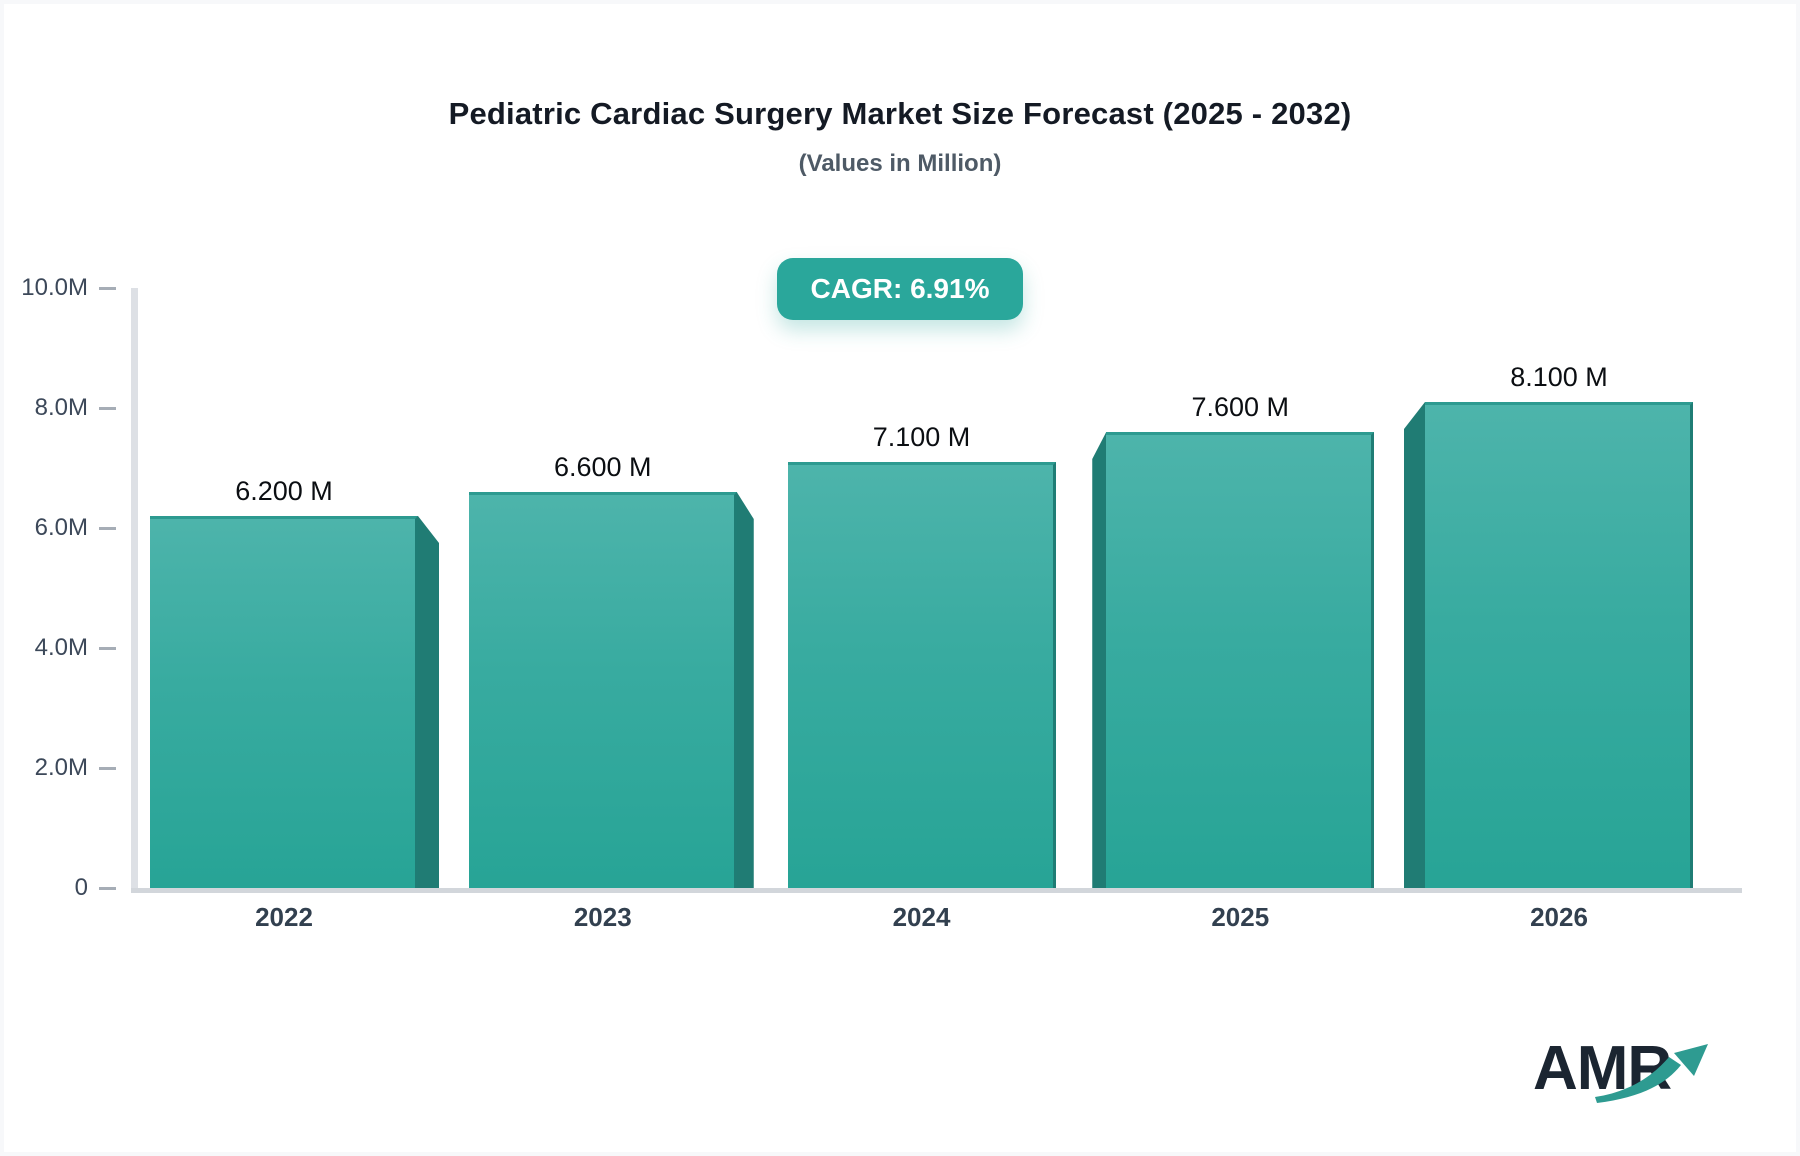 The height and width of the screenshot is (1156, 1800). What do you see at coordinates (61, 407) in the screenshot?
I see `y-tick-label: 8.0M` at bounding box center [61, 407].